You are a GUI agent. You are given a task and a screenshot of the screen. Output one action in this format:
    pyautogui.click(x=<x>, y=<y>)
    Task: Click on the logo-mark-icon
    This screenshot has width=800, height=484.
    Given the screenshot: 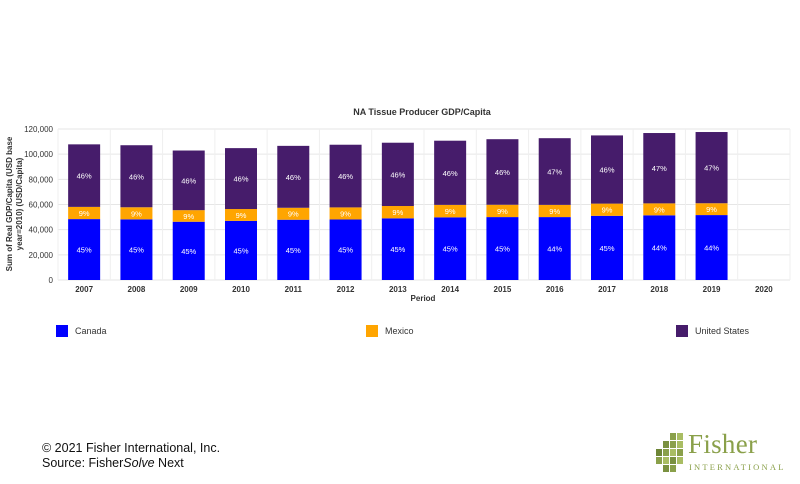 What is the action you would take?
    pyautogui.click(x=669, y=452)
    